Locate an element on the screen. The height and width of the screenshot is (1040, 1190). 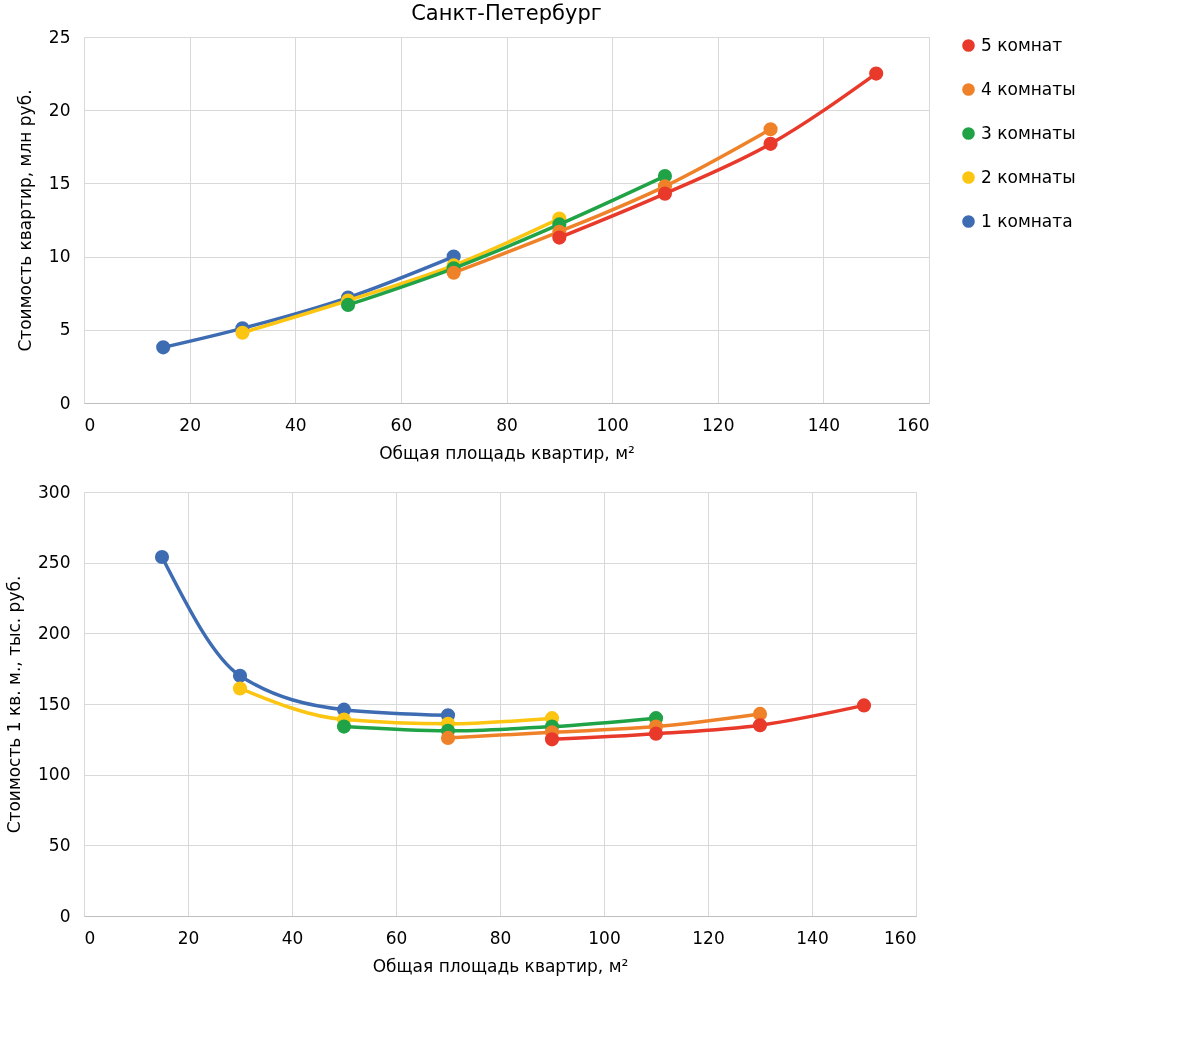
y-tick-label: 10 is located at coordinates (59, 256).